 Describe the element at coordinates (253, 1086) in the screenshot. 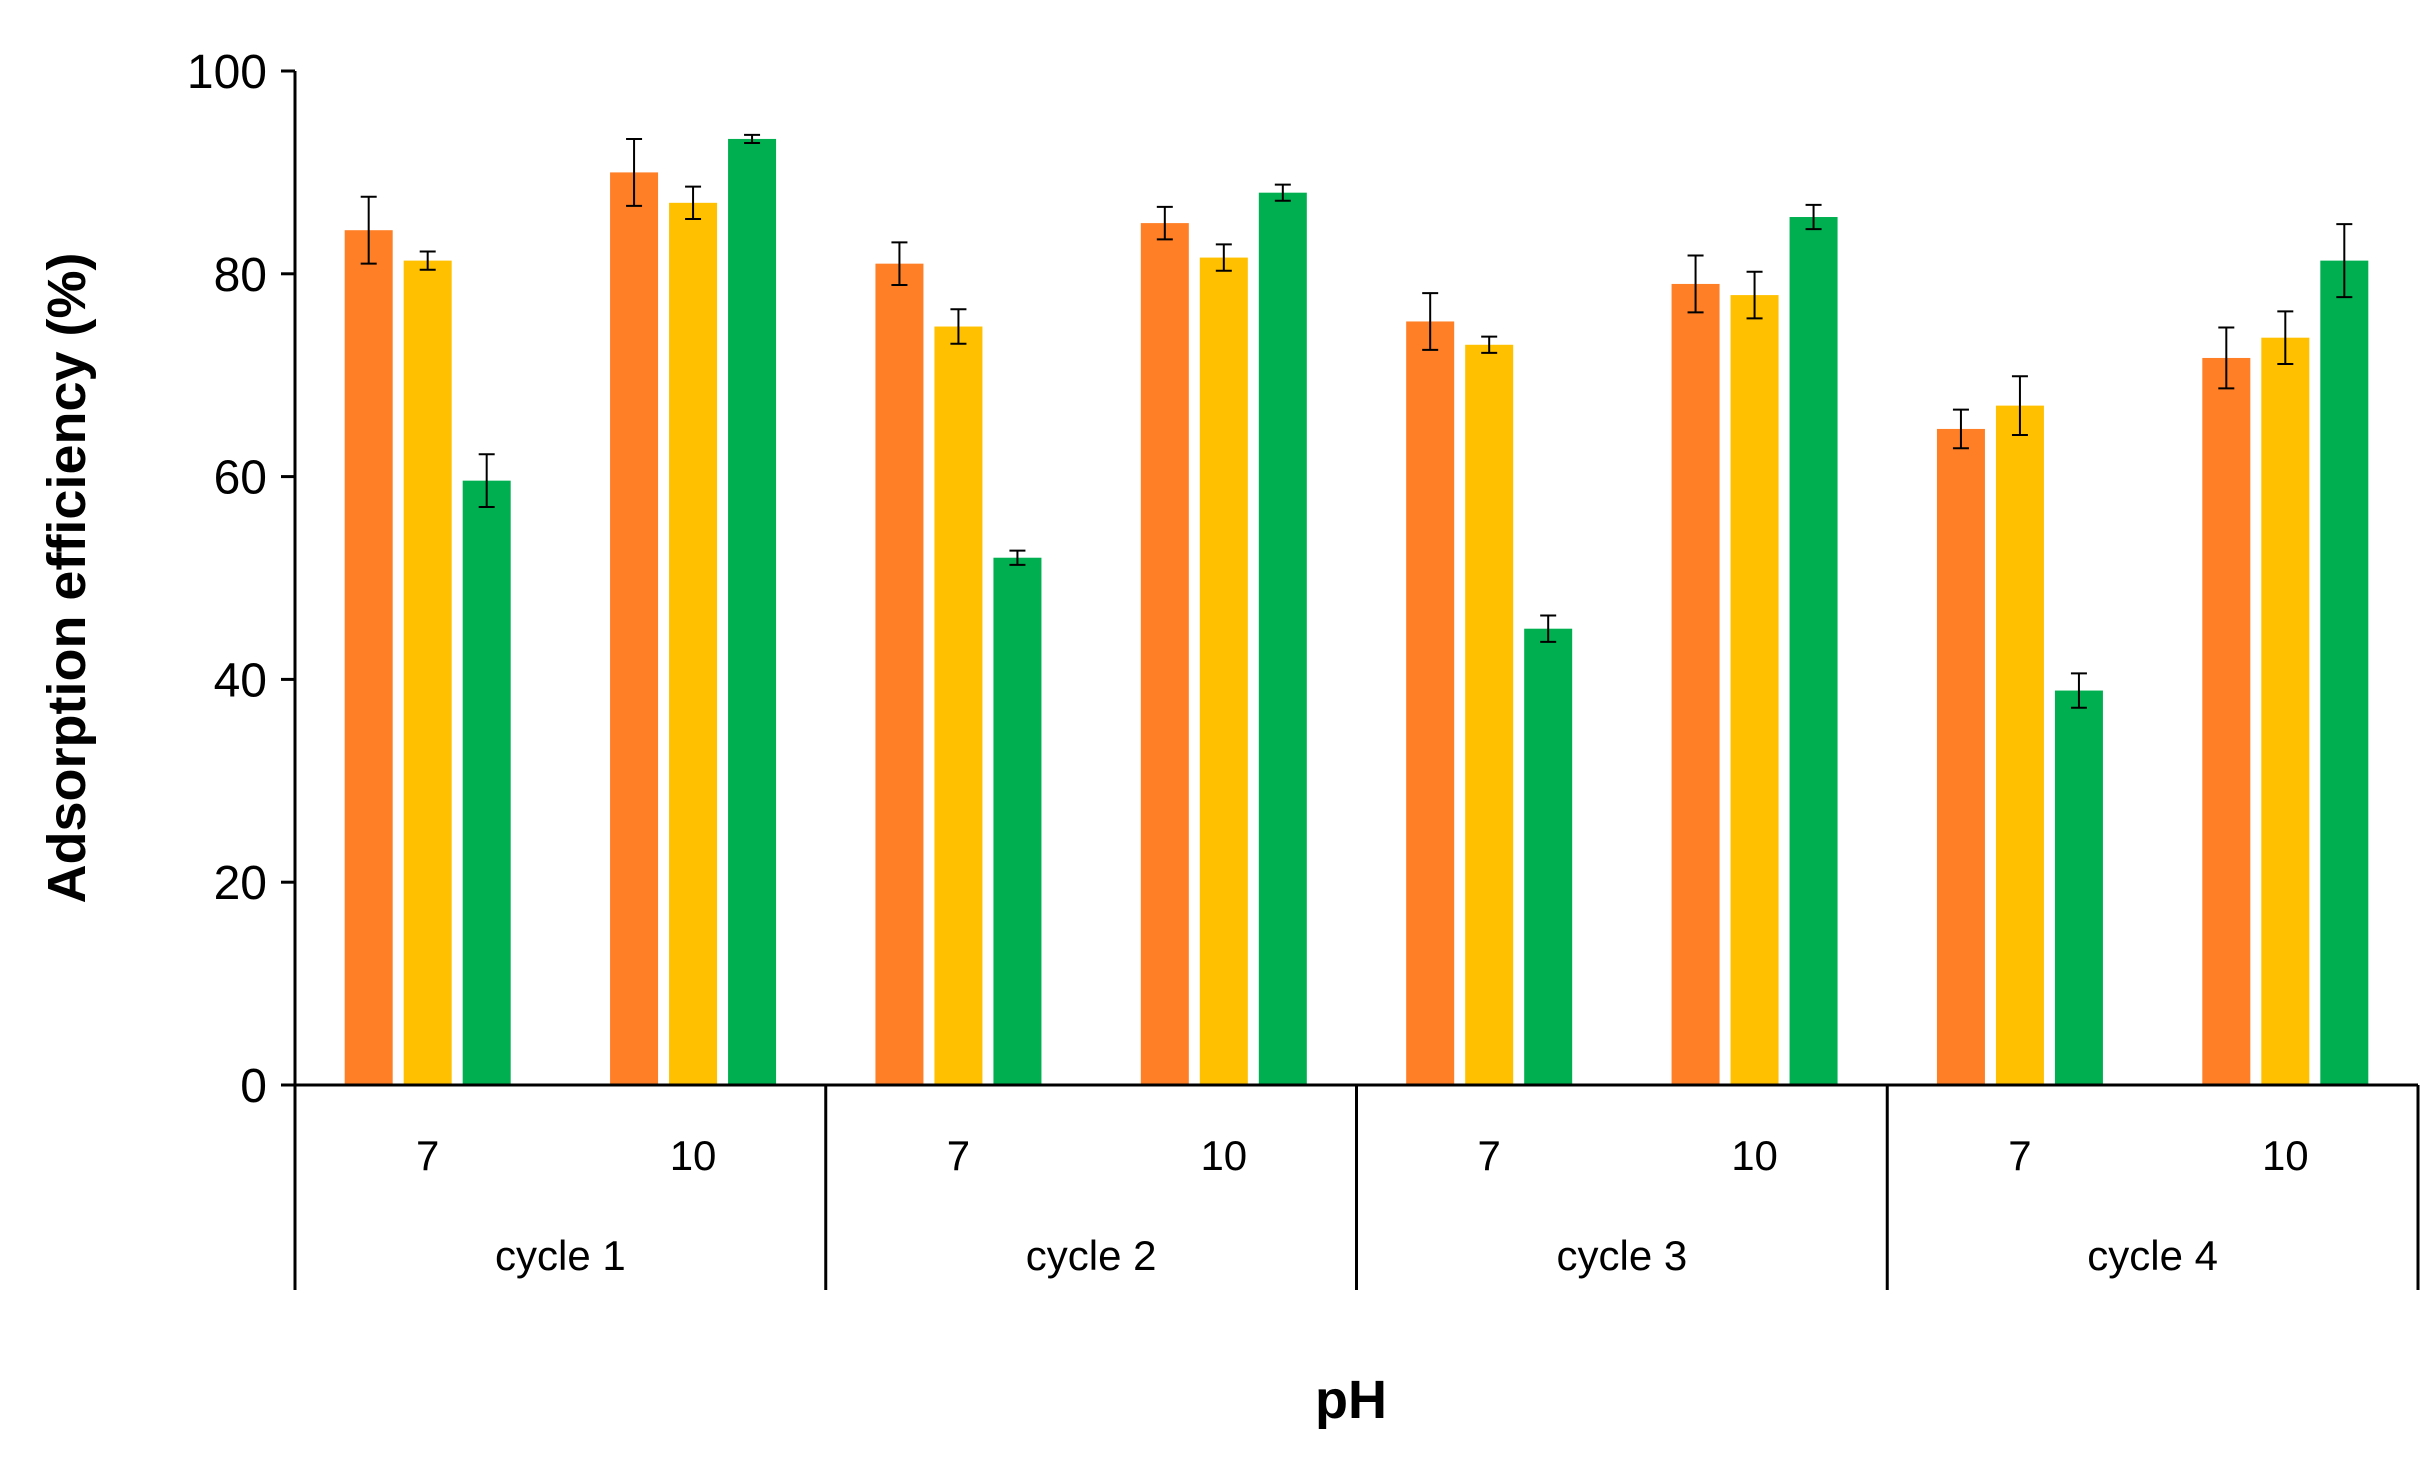

I see `y-tick-label-0: 0` at that location.